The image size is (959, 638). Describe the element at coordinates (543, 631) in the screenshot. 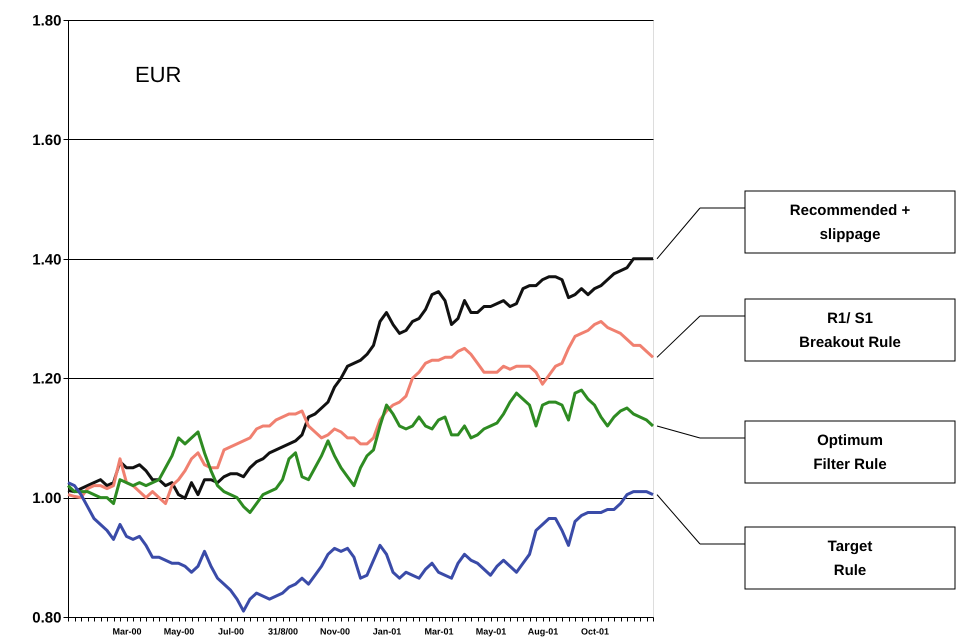

I see `x-tick-label: Aug-01` at that location.